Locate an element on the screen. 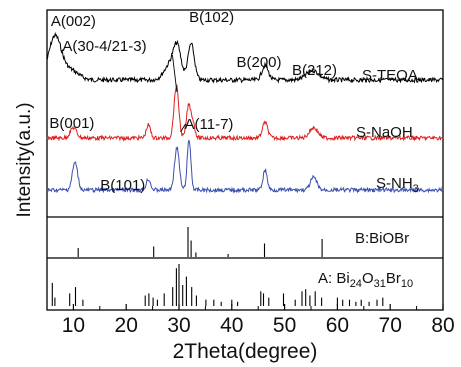 The width and height of the screenshot is (461, 367). x-tick-label: 30 is located at coordinates (178, 325).